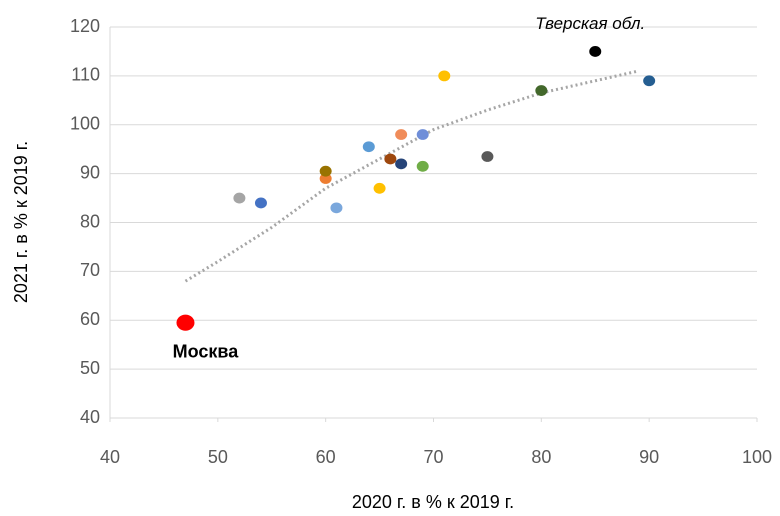  What do you see at coordinates (90, 172) in the screenshot?
I see `y-tick-label: 90` at bounding box center [90, 172].